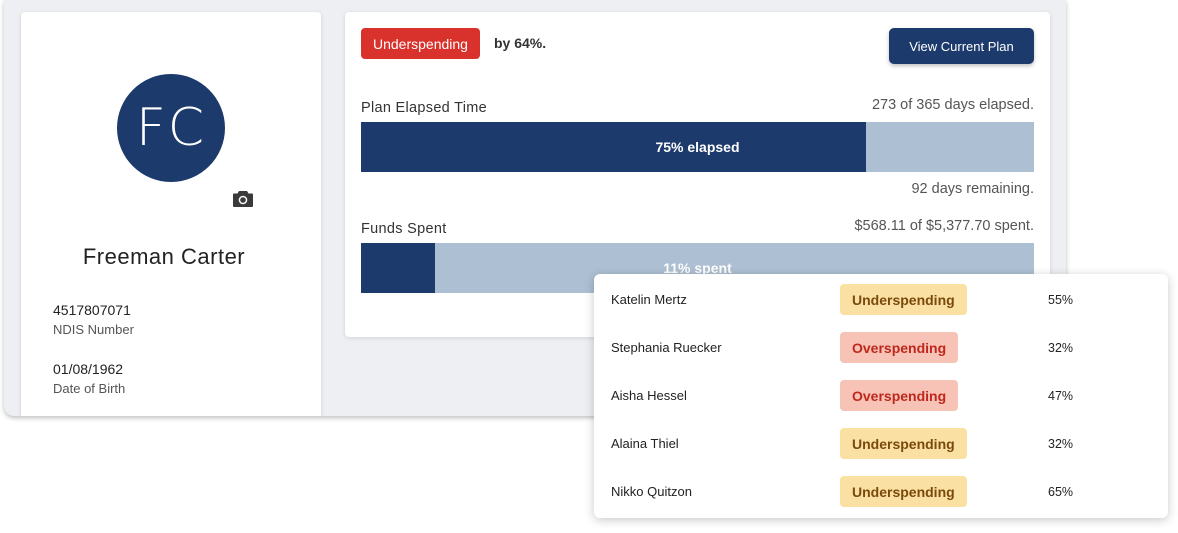 This screenshot has height=533, width=1178. I want to click on funds-summary: $568.11 of $5,377.70 spent., so click(944, 226).